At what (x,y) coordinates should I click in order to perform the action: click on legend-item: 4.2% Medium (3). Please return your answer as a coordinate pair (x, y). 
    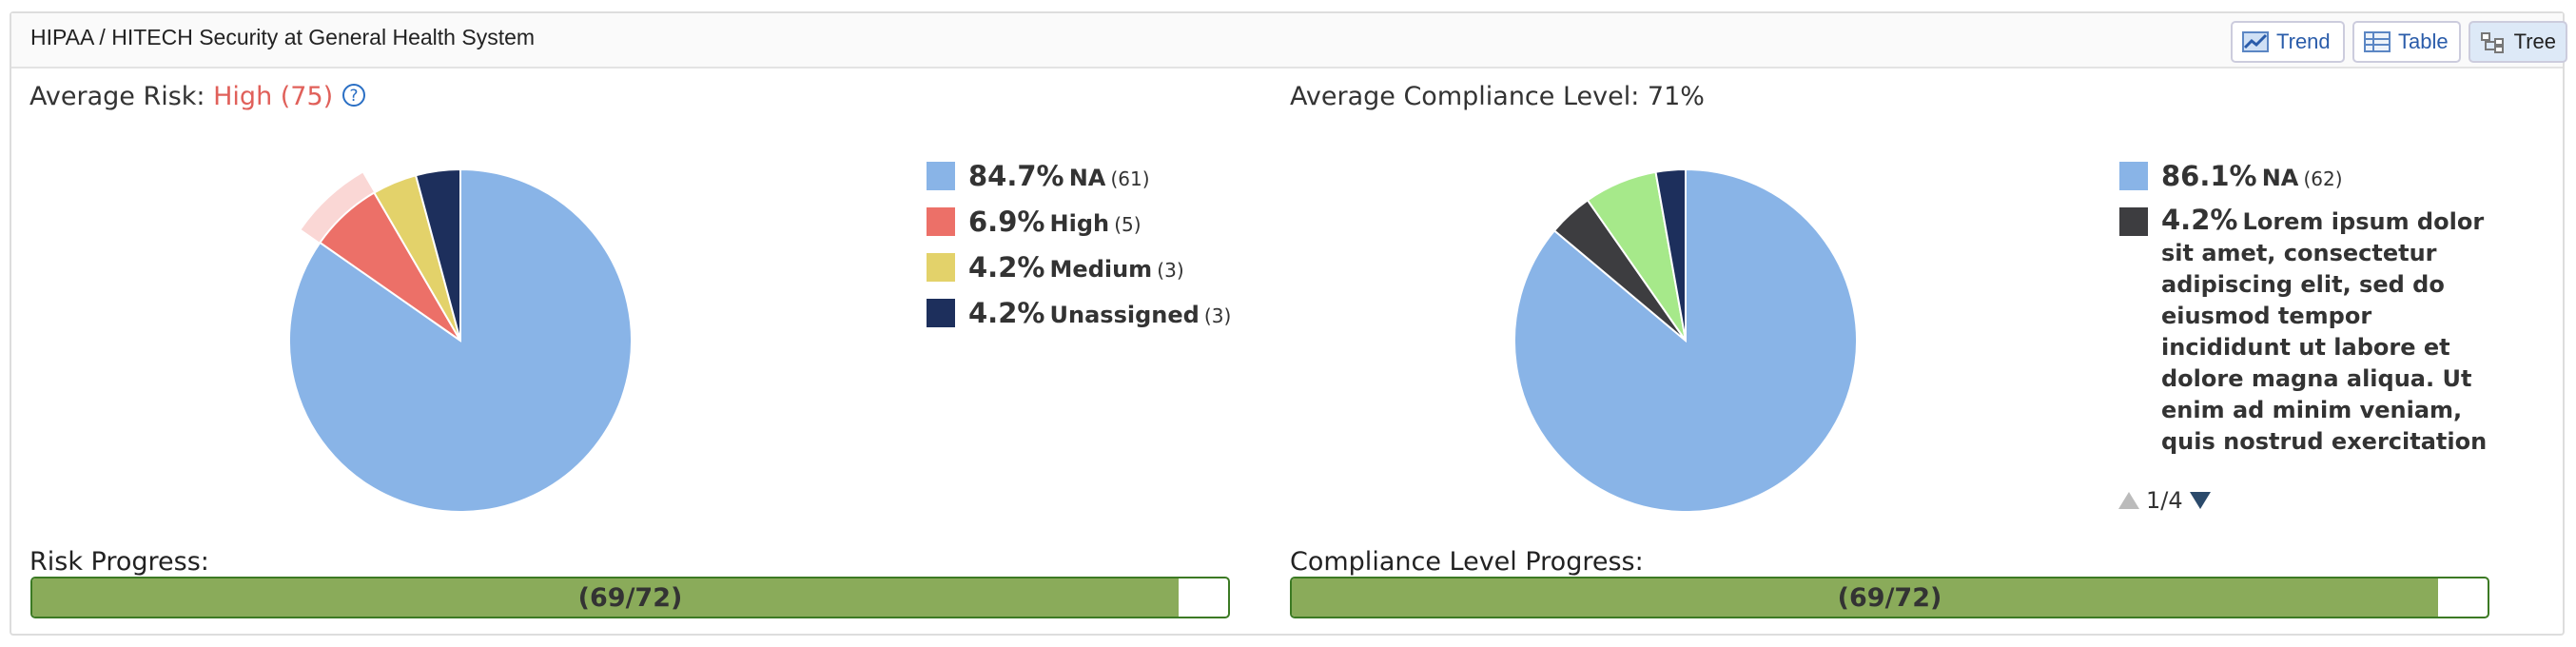
    Looking at the image, I should click on (1055, 267).